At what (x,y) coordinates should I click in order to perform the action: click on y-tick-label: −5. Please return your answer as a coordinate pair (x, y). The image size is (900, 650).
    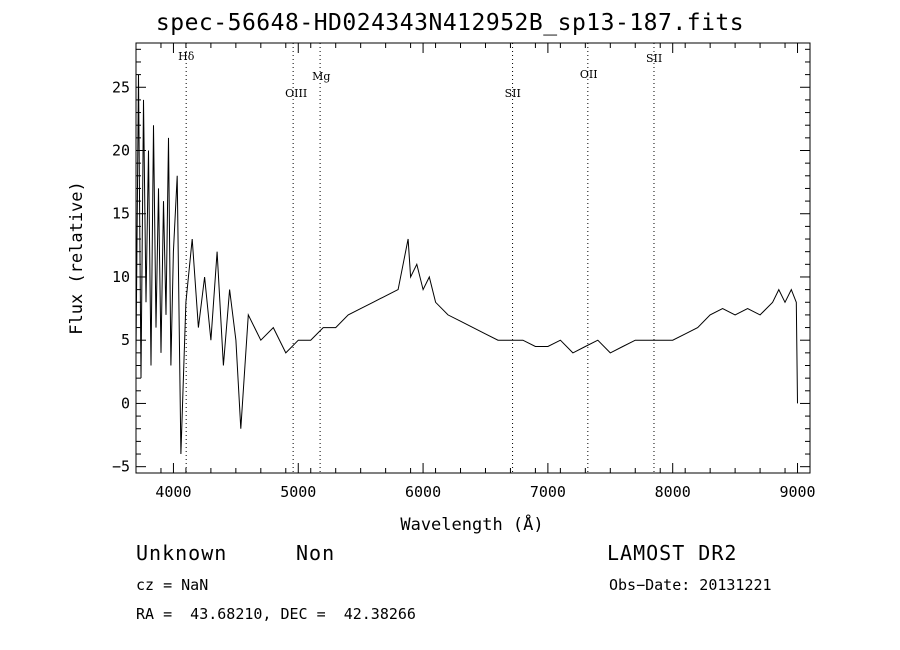
    Looking at the image, I should click on (121, 467).